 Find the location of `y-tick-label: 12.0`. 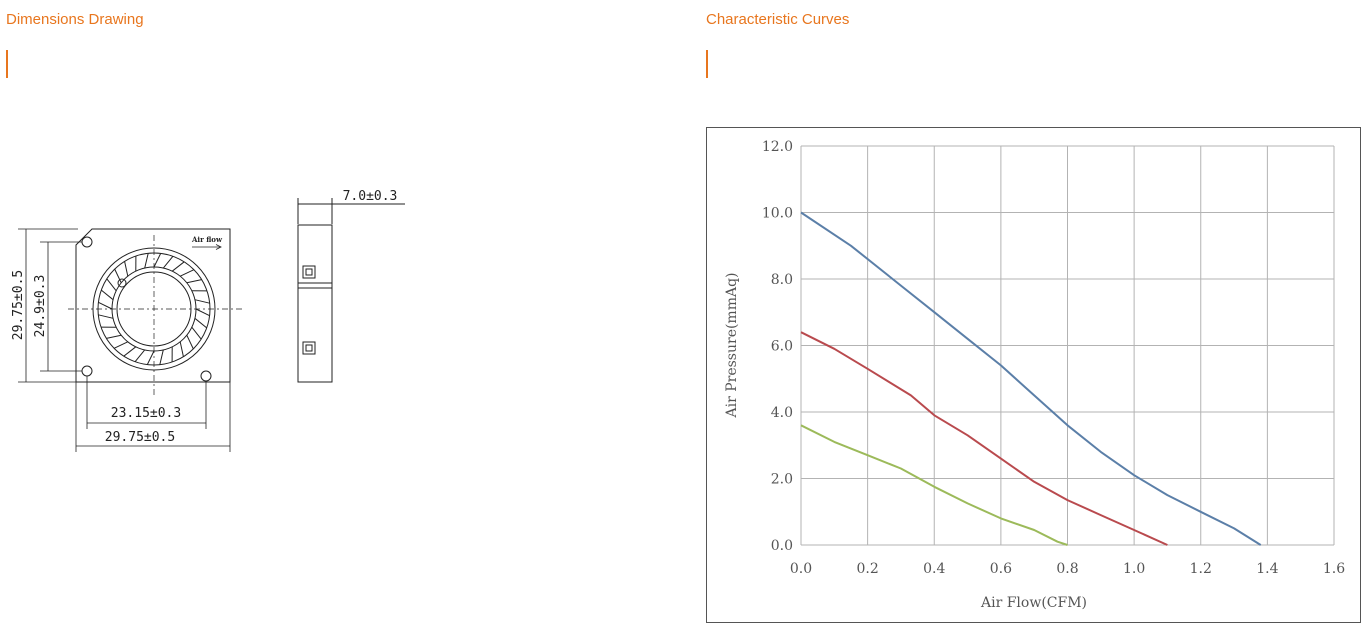

y-tick-label: 12.0 is located at coordinates (777, 147).